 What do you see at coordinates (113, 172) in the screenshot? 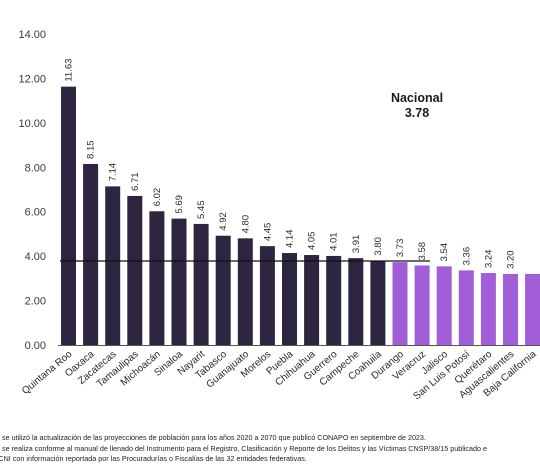
I see `value-label: 7.14` at bounding box center [113, 172].